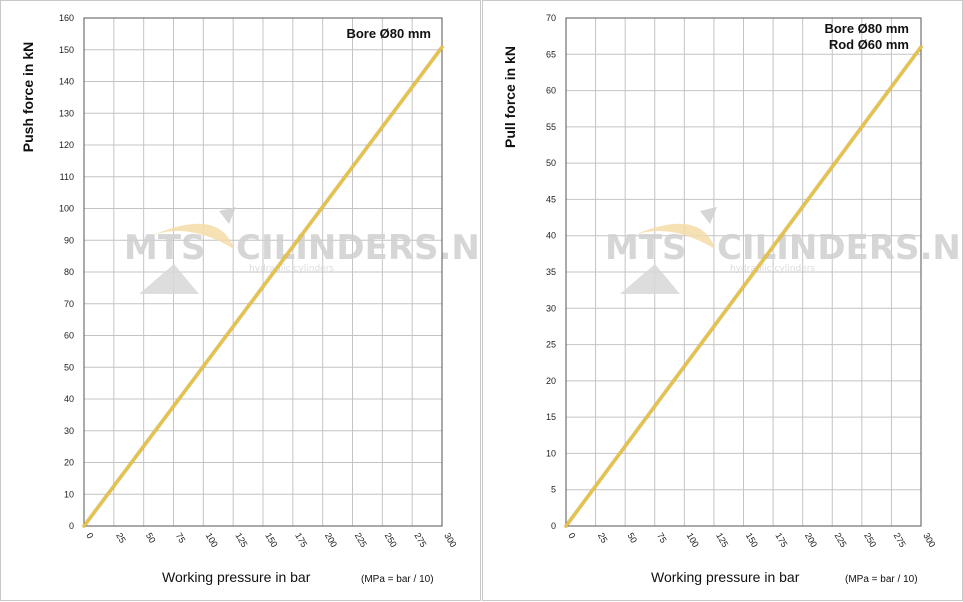 The width and height of the screenshot is (963, 602). What do you see at coordinates (69, 240) in the screenshot?
I see `y-tick-label: 90` at bounding box center [69, 240].